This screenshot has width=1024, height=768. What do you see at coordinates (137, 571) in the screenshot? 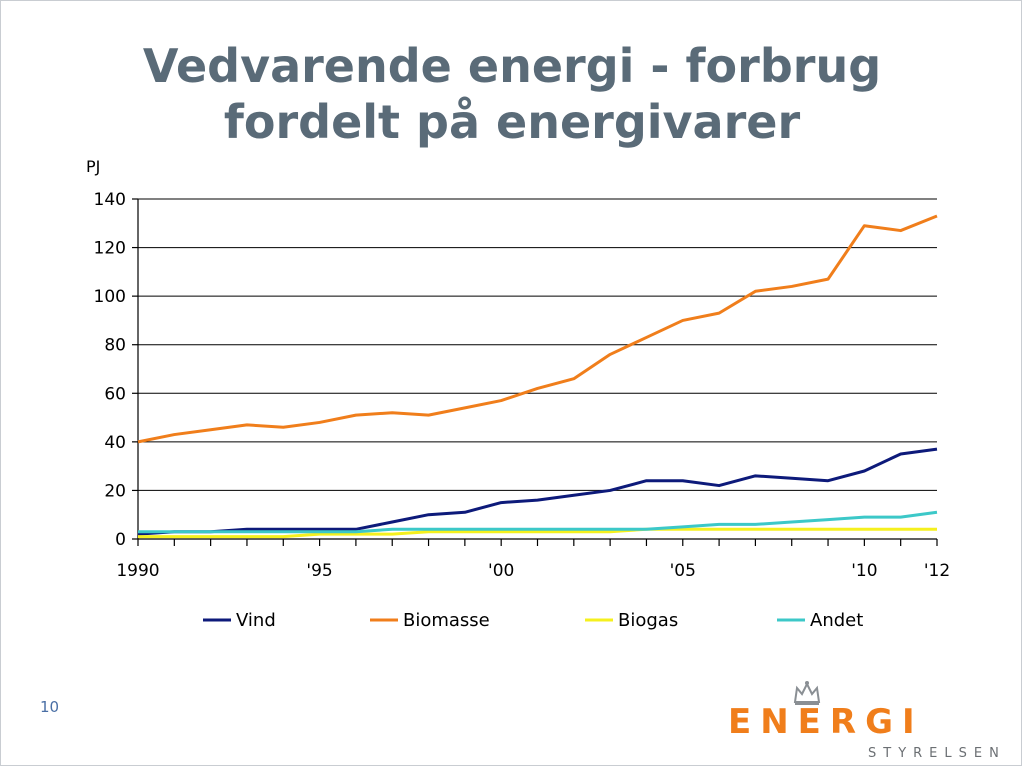
I see `x-tick-label: 1990` at bounding box center [137, 571].